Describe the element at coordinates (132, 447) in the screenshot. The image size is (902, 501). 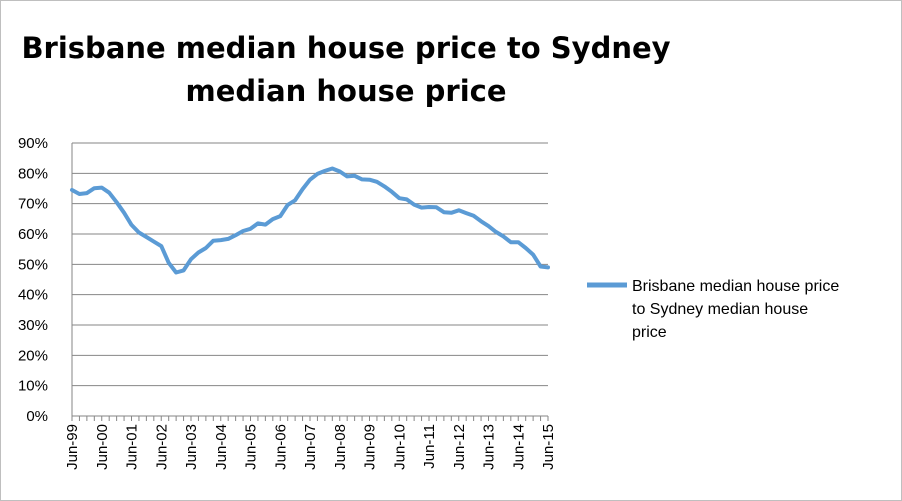
I see `x-tick-label: Jun-01` at that location.